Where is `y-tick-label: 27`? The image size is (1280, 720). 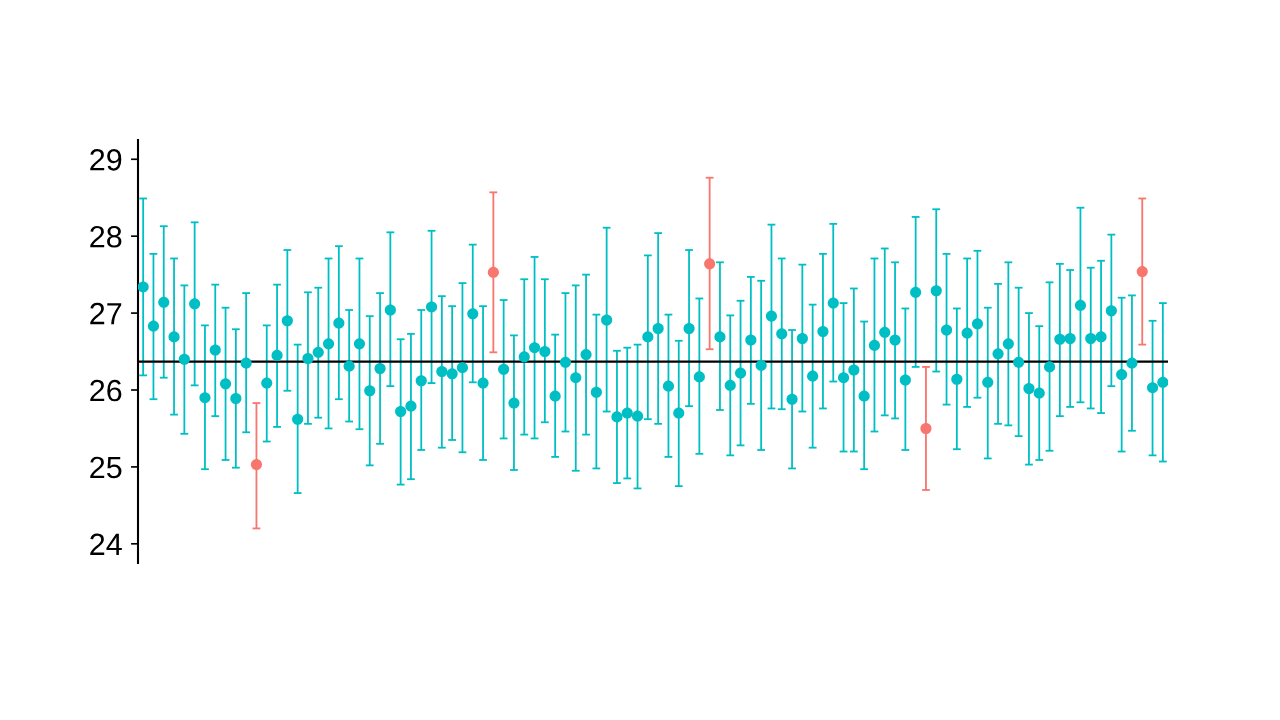 y-tick-label: 27 is located at coordinates (106, 313).